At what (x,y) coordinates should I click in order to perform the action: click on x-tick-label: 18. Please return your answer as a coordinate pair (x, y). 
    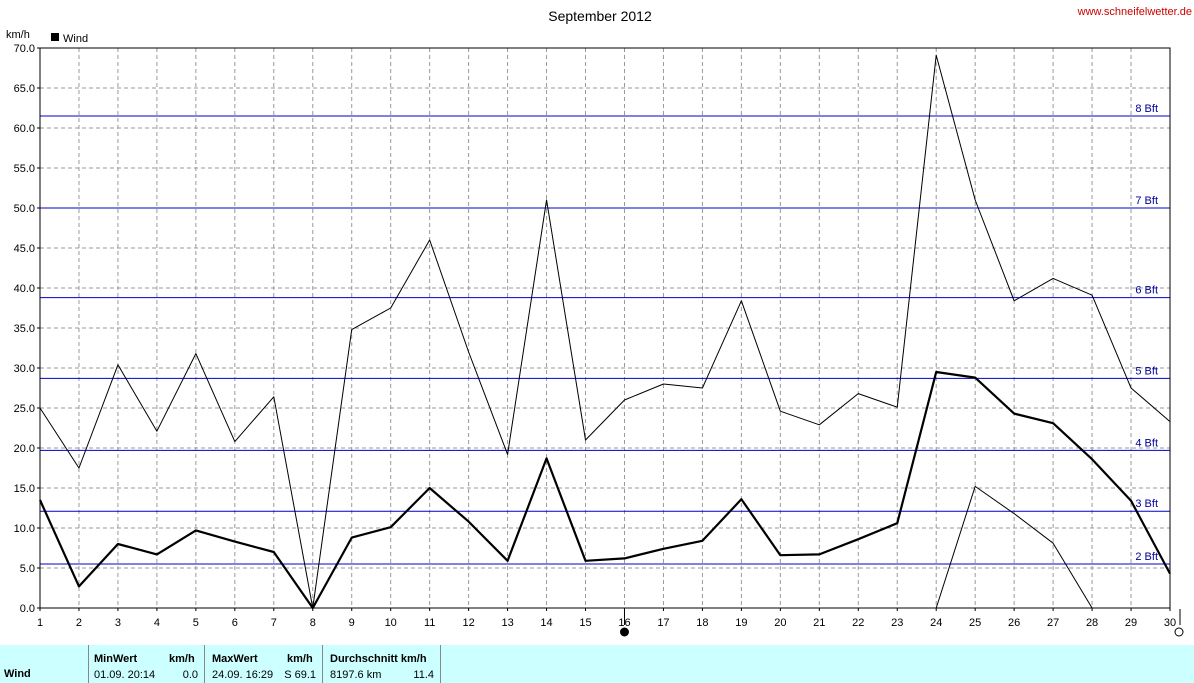
    Looking at the image, I should click on (702, 623).